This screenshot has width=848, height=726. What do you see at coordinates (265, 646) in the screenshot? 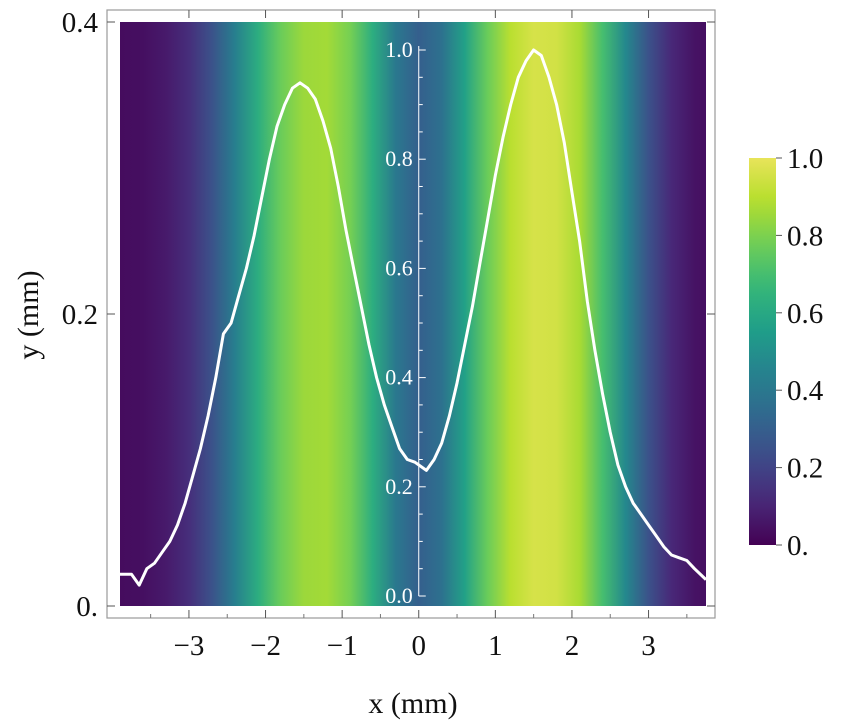
I see `x-tick-label: −2` at bounding box center [265, 646].